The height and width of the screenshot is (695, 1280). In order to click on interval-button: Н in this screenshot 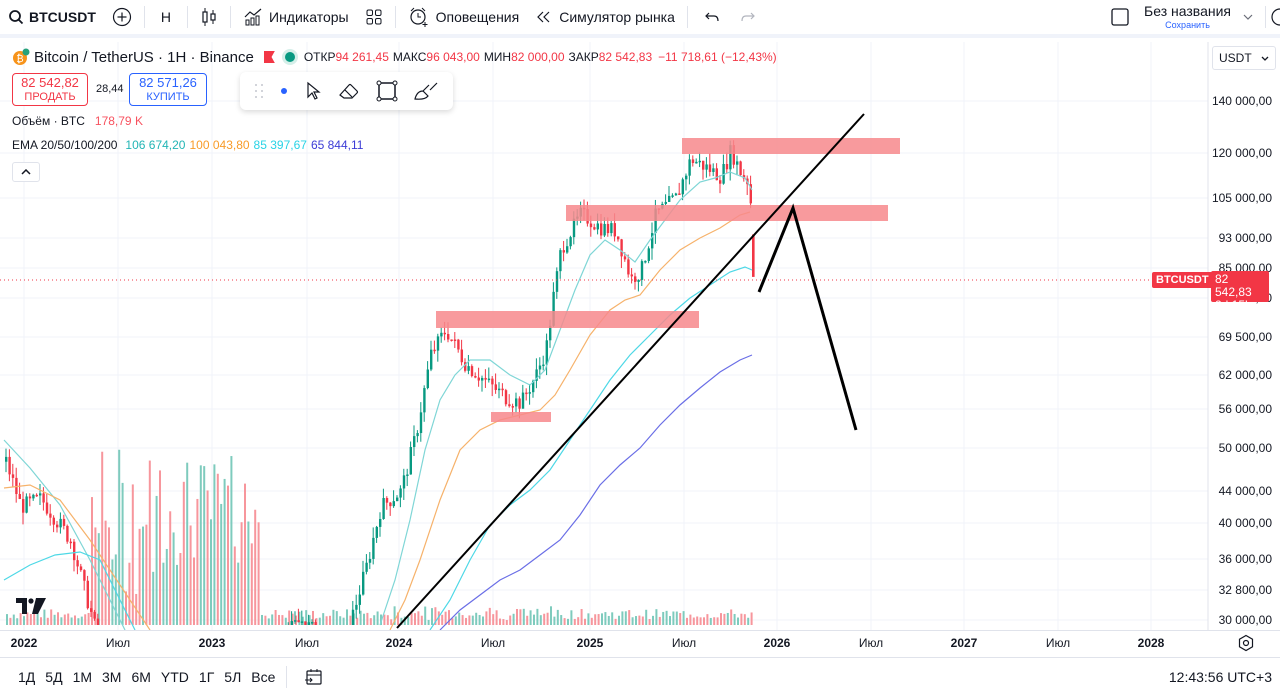, I will do `click(166, 17)`.